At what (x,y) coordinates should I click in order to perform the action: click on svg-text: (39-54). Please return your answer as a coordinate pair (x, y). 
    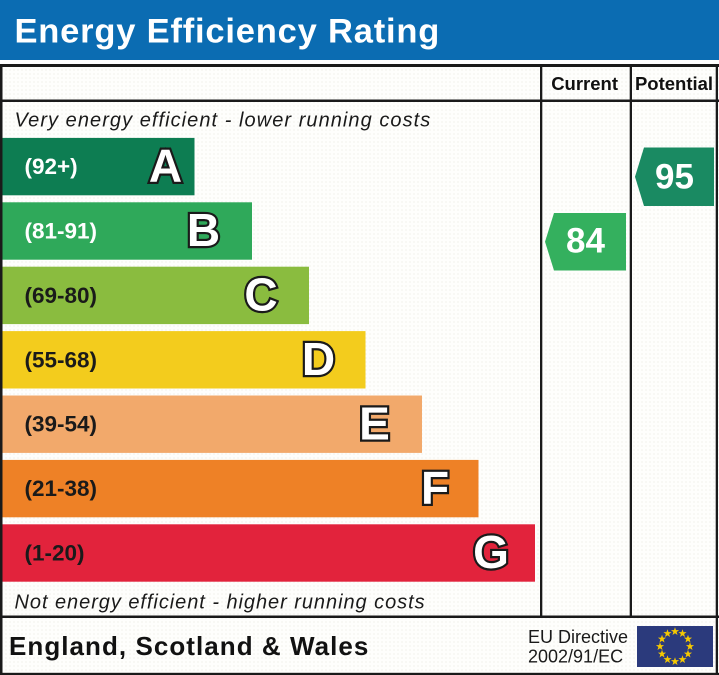
    Looking at the image, I should click on (61, 424).